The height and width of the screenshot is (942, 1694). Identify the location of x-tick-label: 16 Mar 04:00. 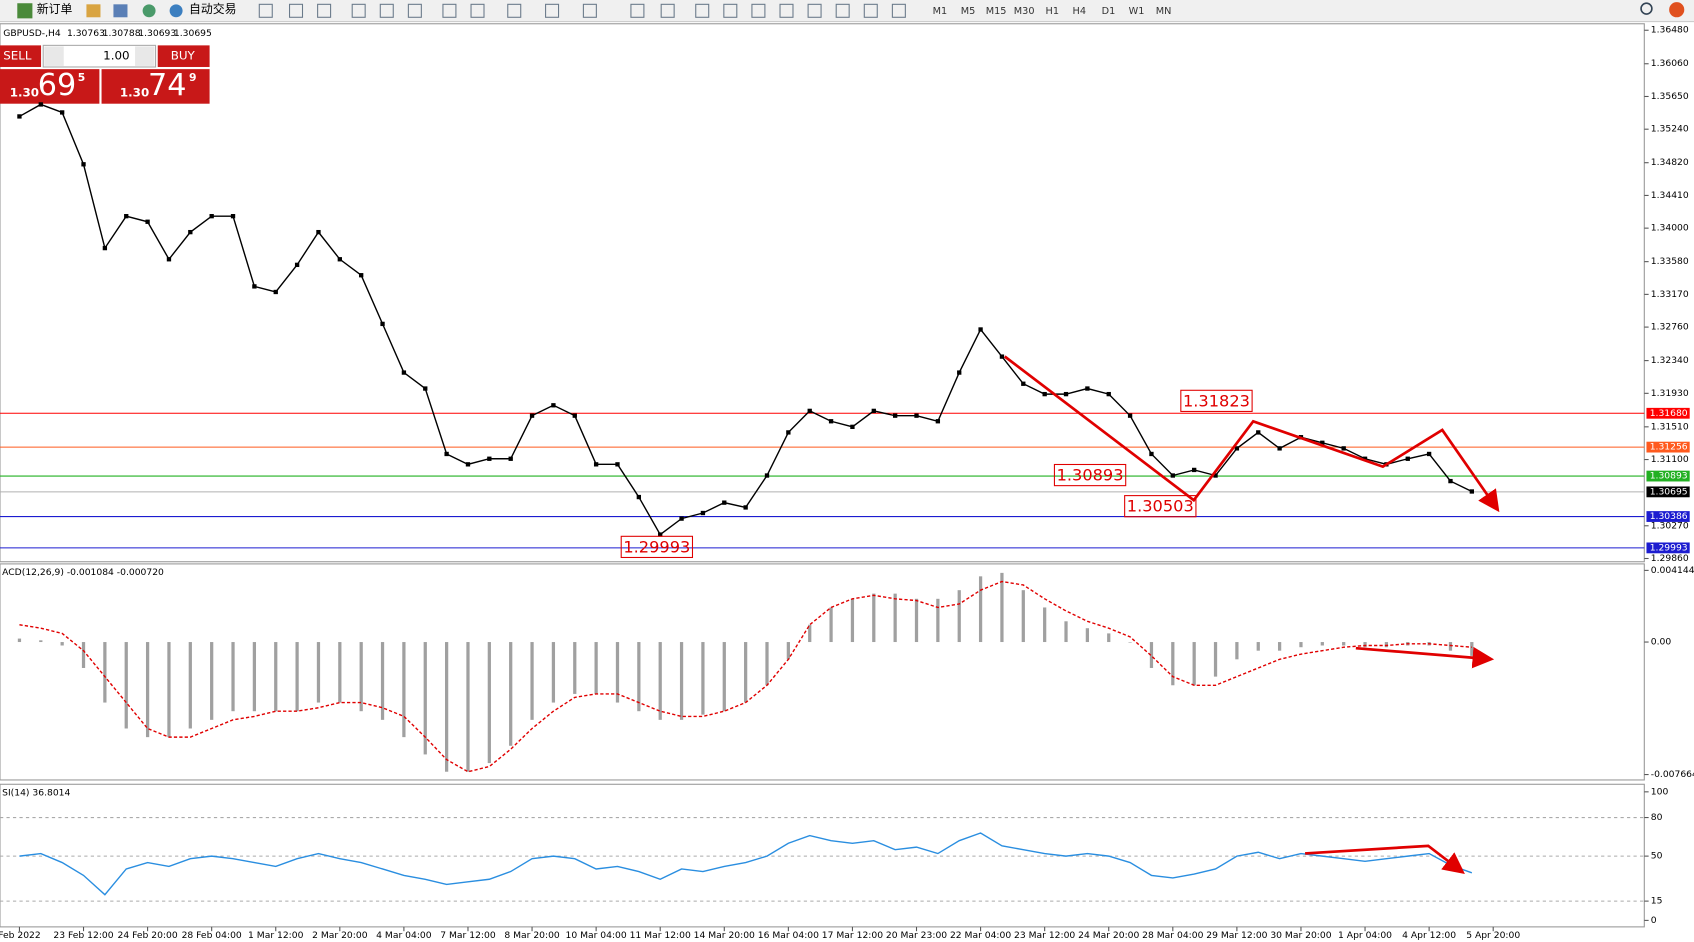
(788, 935).